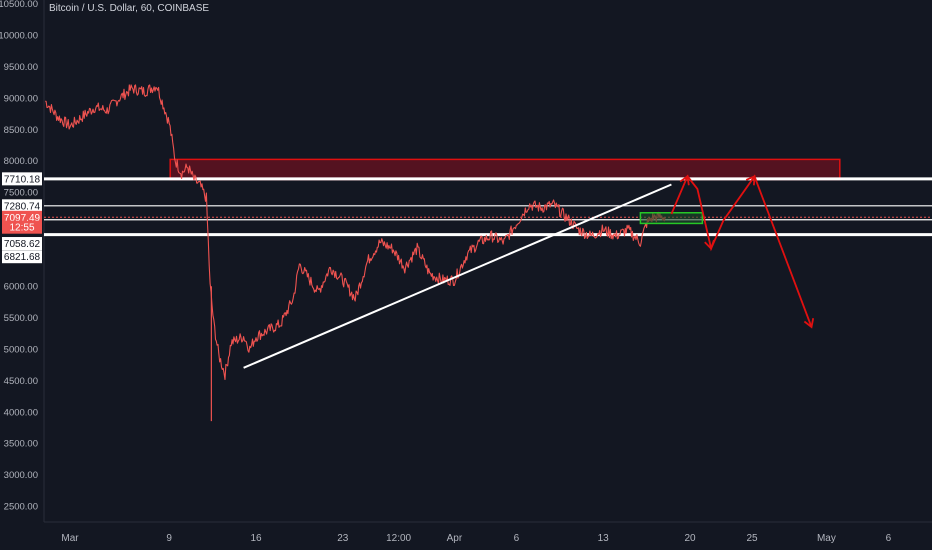  What do you see at coordinates (505, 169) in the screenshot?
I see `resistance-zone` at bounding box center [505, 169].